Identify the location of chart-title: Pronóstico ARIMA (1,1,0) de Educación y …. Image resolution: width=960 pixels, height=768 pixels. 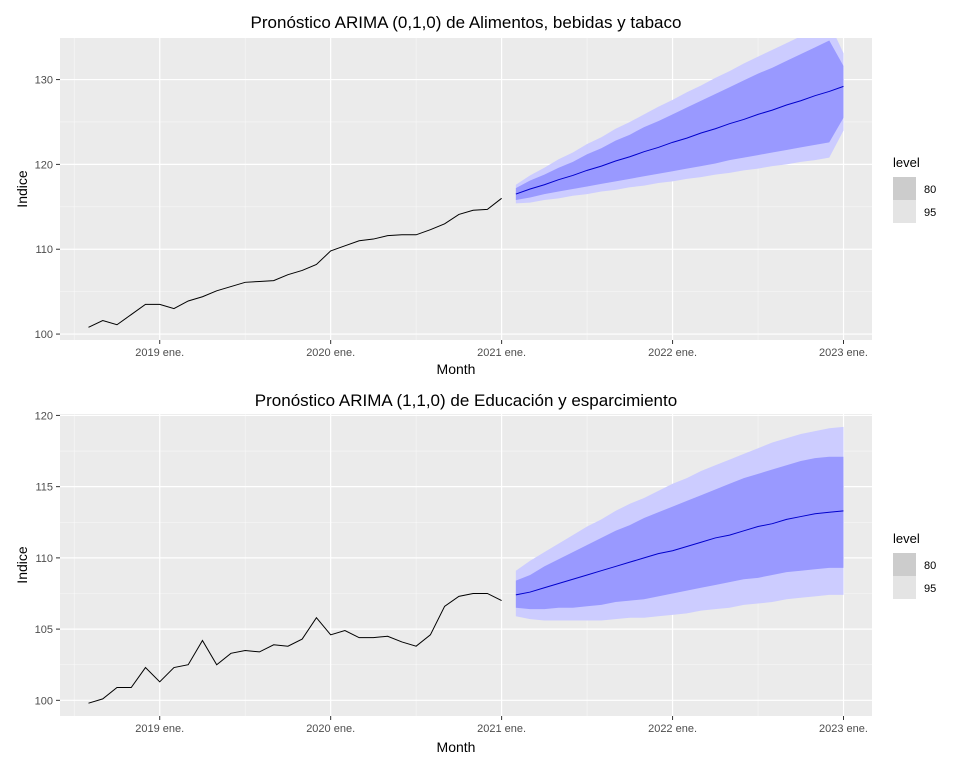
(466, 400).